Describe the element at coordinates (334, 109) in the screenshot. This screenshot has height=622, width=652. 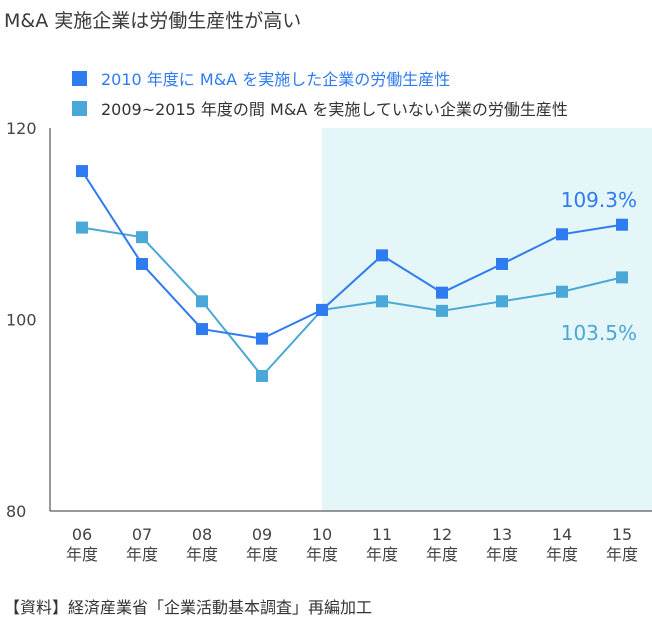
I see `legend-label-series-2: 2009~2015 年度の間 M&A を実施していない企業の労働生産性` at that location.